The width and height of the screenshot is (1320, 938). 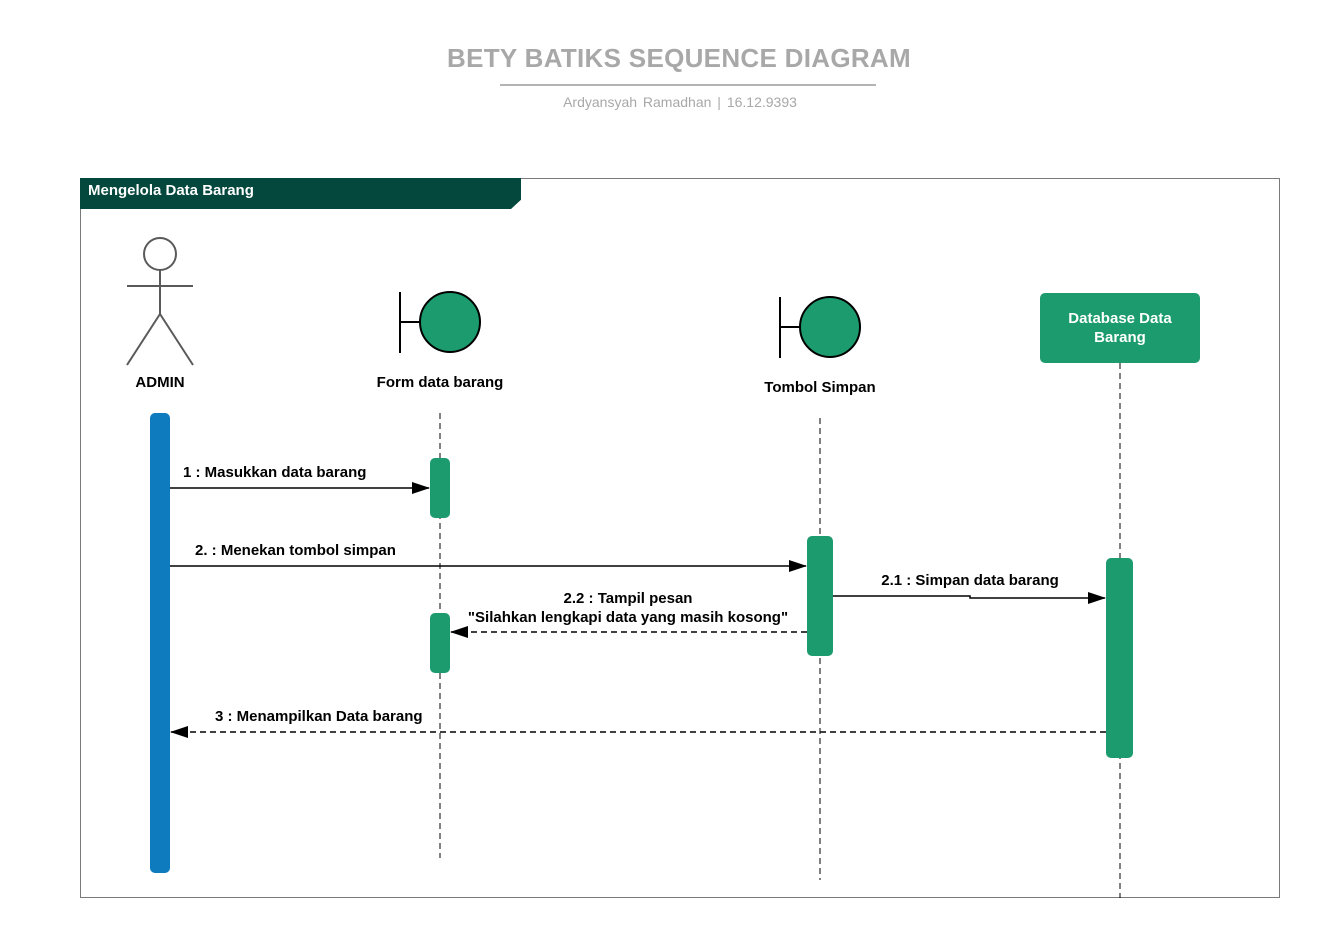 What do you see at coordinates (440, 322) in the screenshot?
I see `form-boundary-icon` at bounding box center [440, 322].